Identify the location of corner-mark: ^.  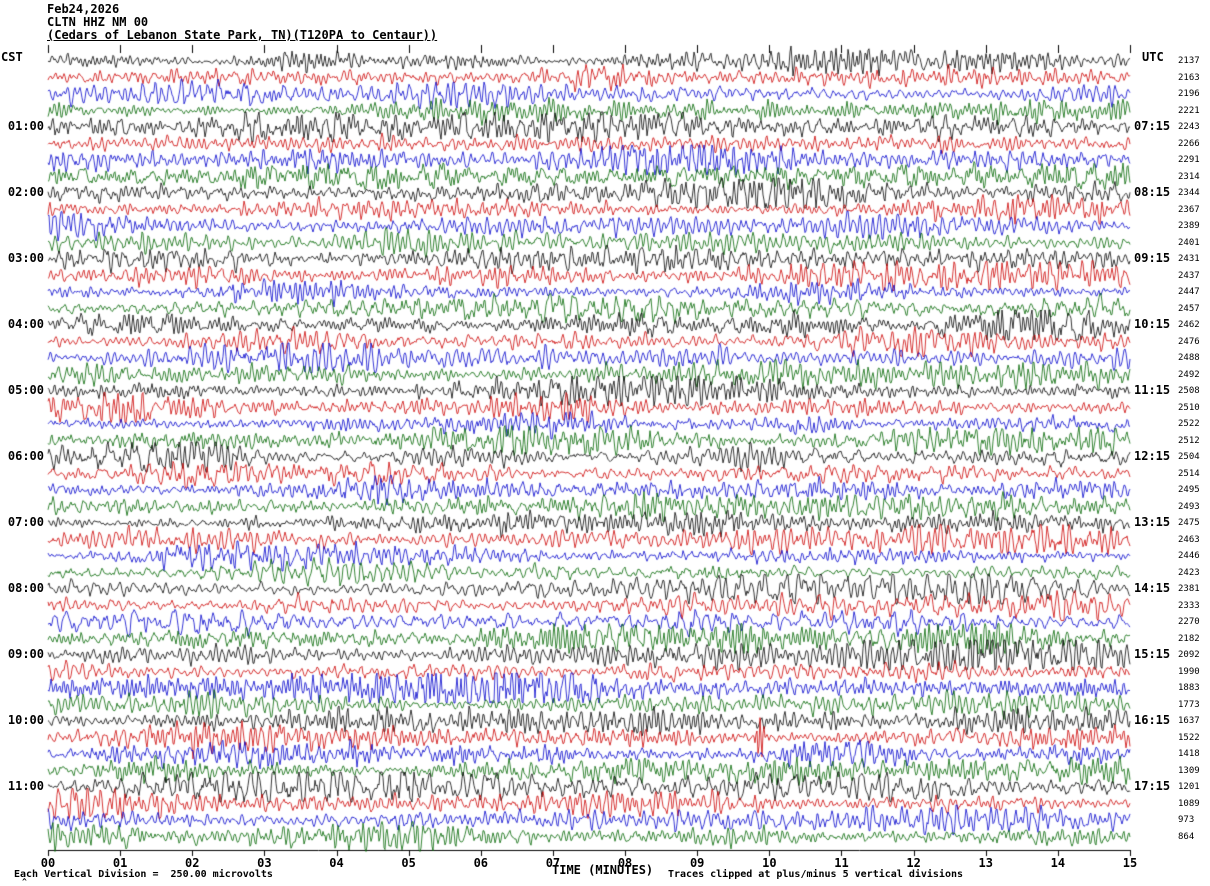
(24, 881).